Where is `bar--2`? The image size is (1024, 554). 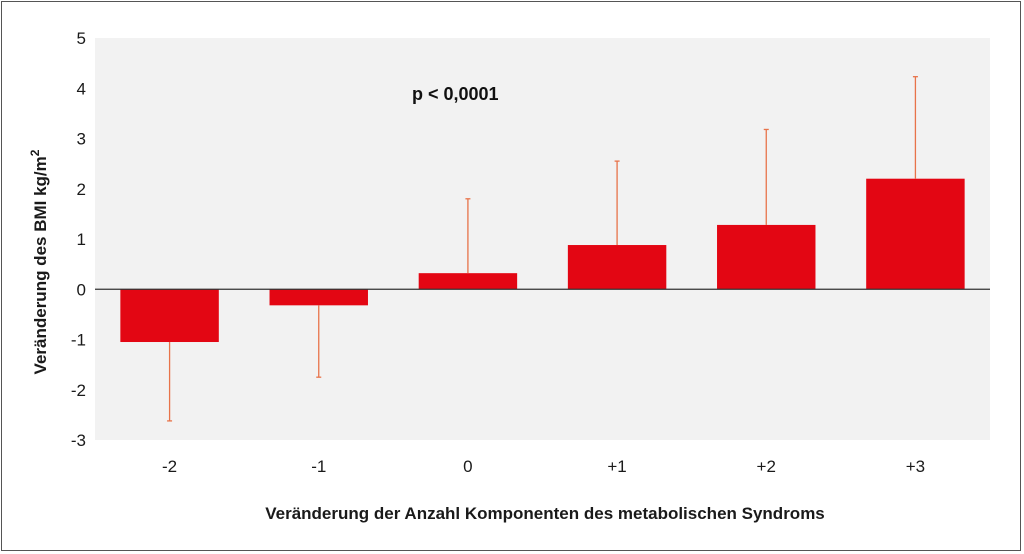 bar--2 is located at coordinates (169, 316).